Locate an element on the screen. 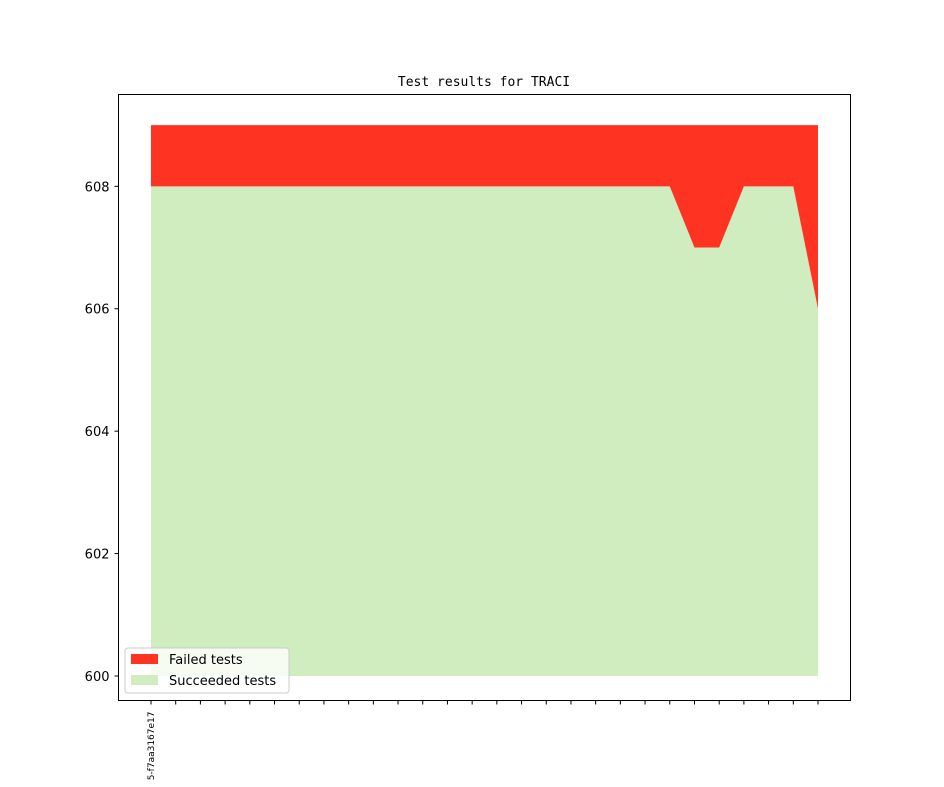  y-tick-label: 606 is located at coordinates (97, 310).